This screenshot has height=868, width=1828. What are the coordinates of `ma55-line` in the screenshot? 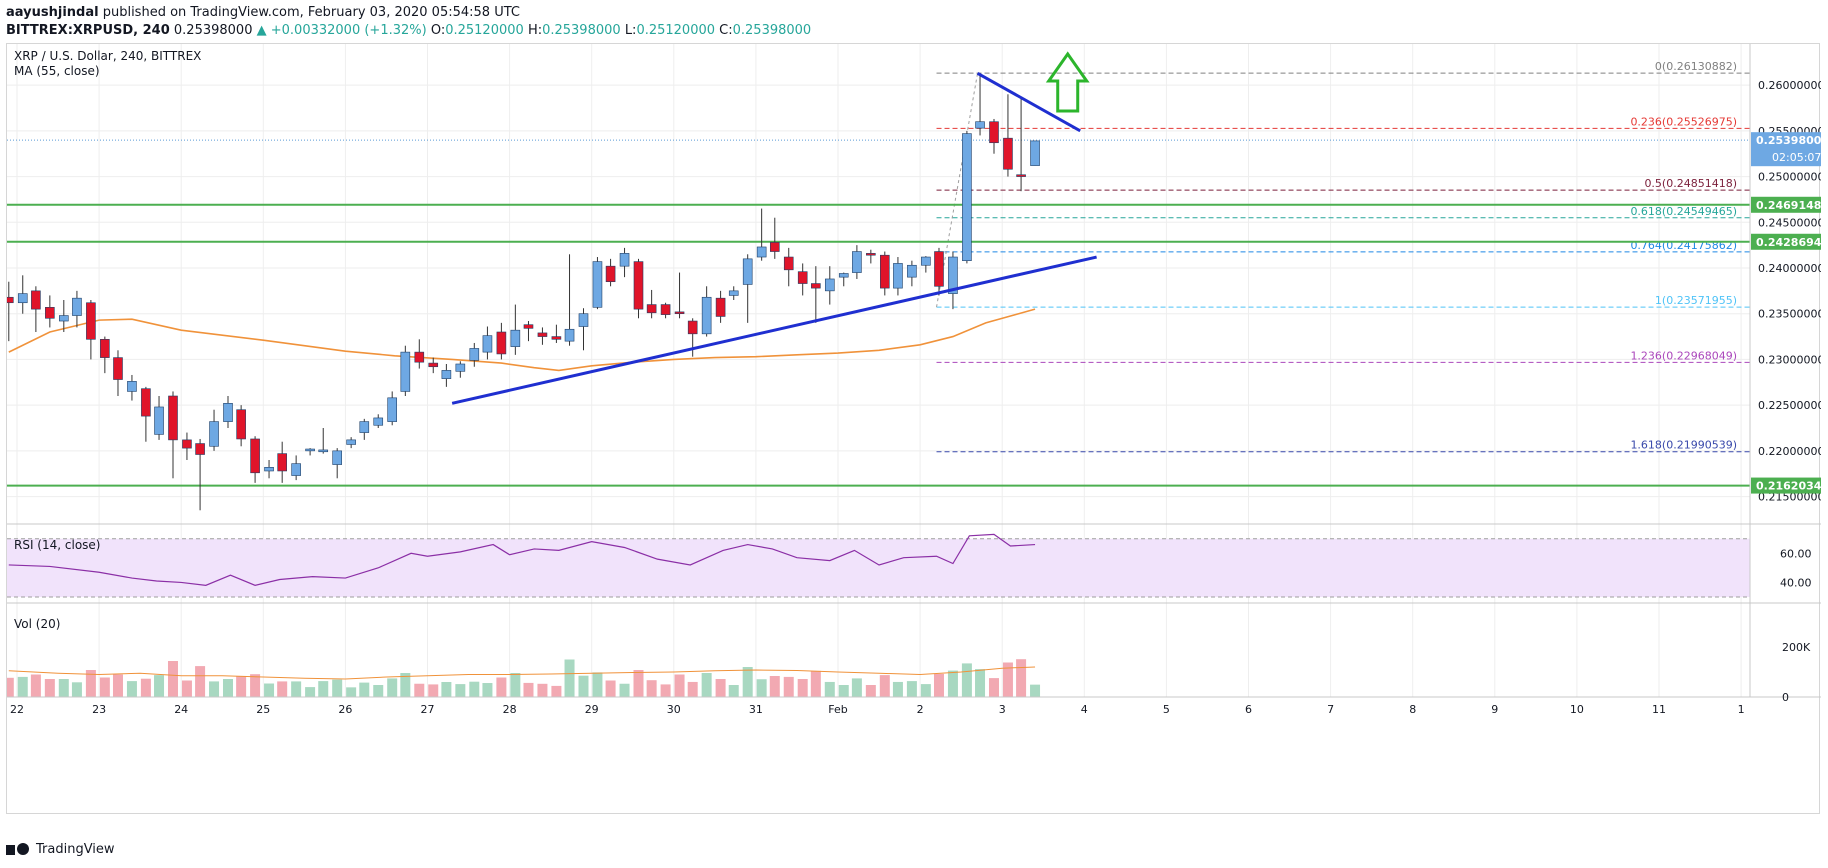 It's located at (522, 340).